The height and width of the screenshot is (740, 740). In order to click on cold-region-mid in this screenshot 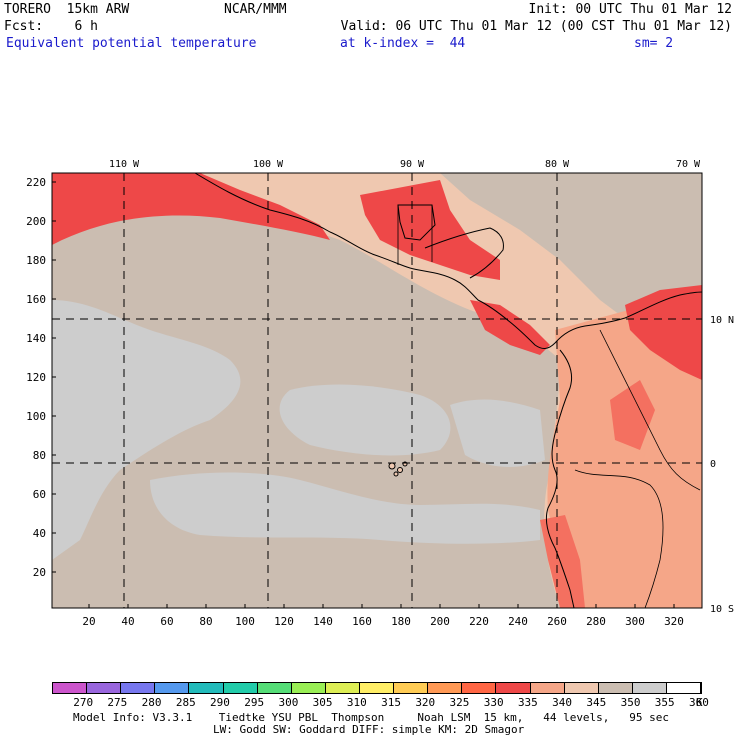, I will do `click(365, 420)`.